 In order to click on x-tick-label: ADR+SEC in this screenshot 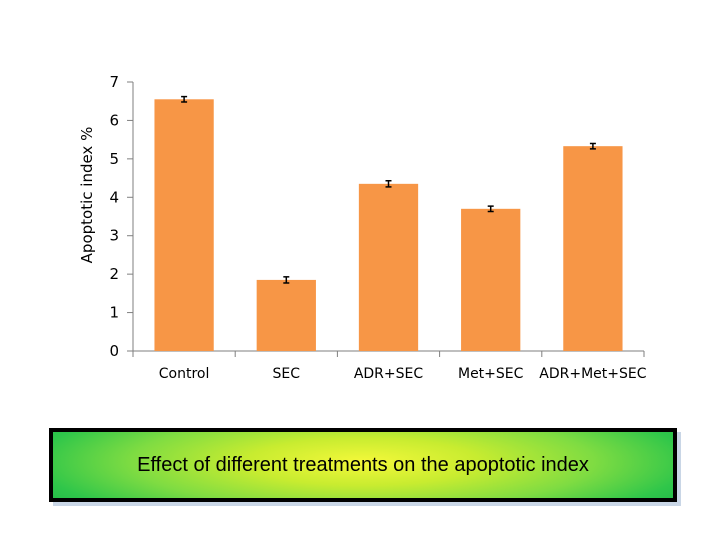, I will do `click(389, 374)`.